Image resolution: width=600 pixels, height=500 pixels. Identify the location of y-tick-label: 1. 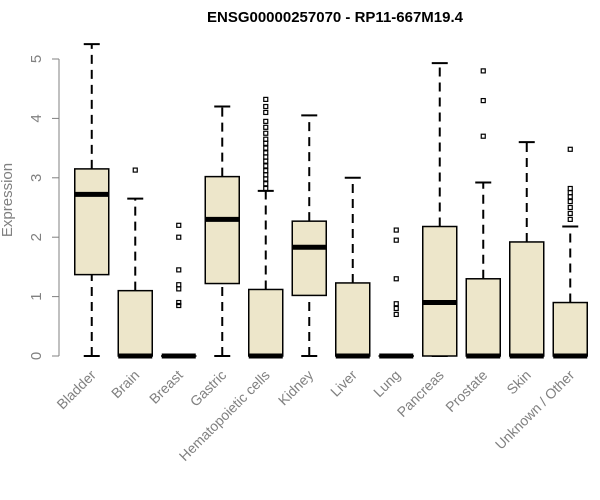
(36, 296).